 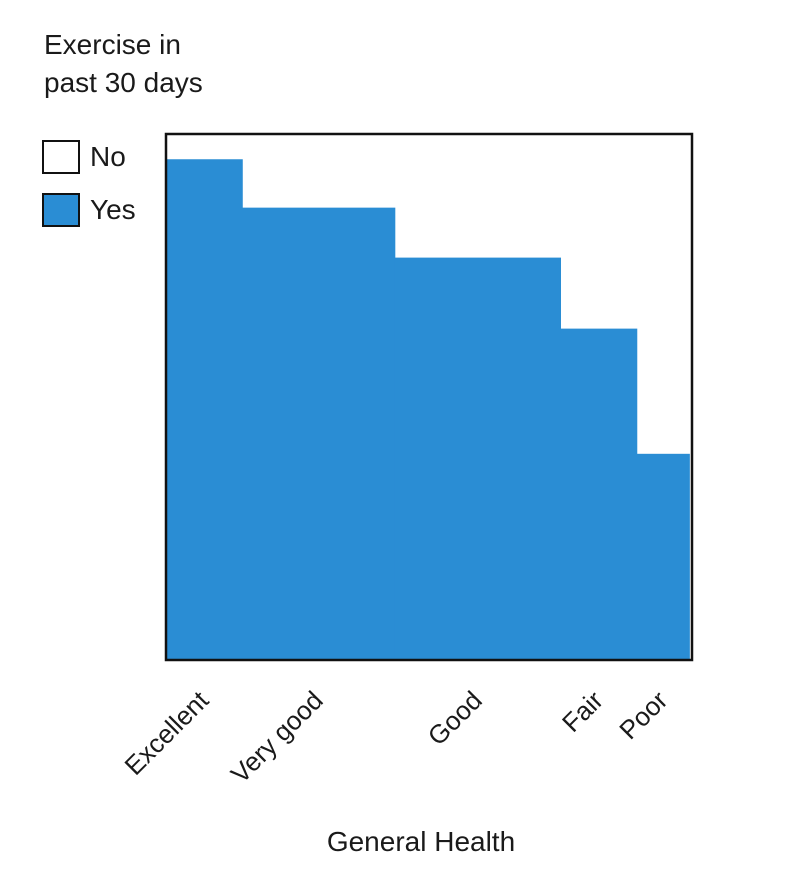 I want to click on x-axis-title: General Health, so click(x=421, y=841).